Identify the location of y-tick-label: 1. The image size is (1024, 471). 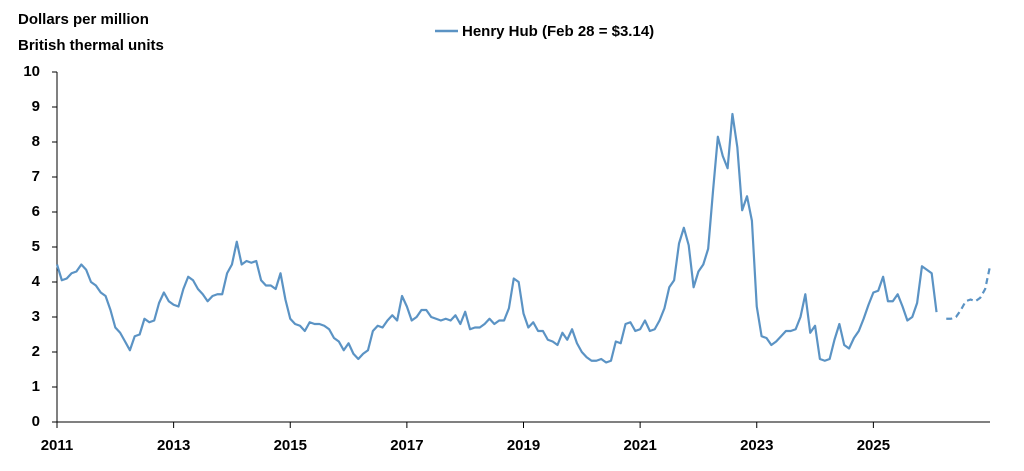
(36, 386).